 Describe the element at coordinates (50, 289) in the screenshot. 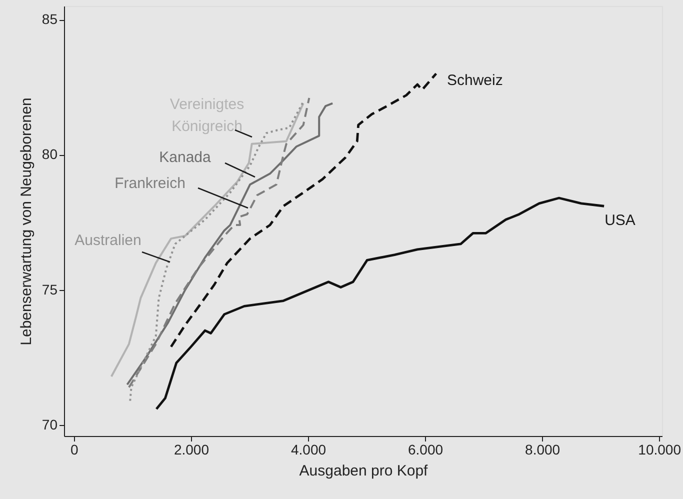

I see `y-tick-label: 75` at that location.